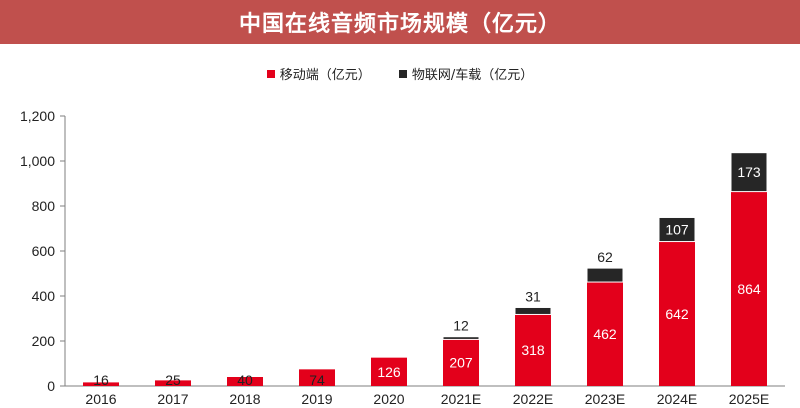  What do you see at coordinates (100, 399) in the screenshot?
I see `x-tick-label: 2016` at bounding box center [100, 399].